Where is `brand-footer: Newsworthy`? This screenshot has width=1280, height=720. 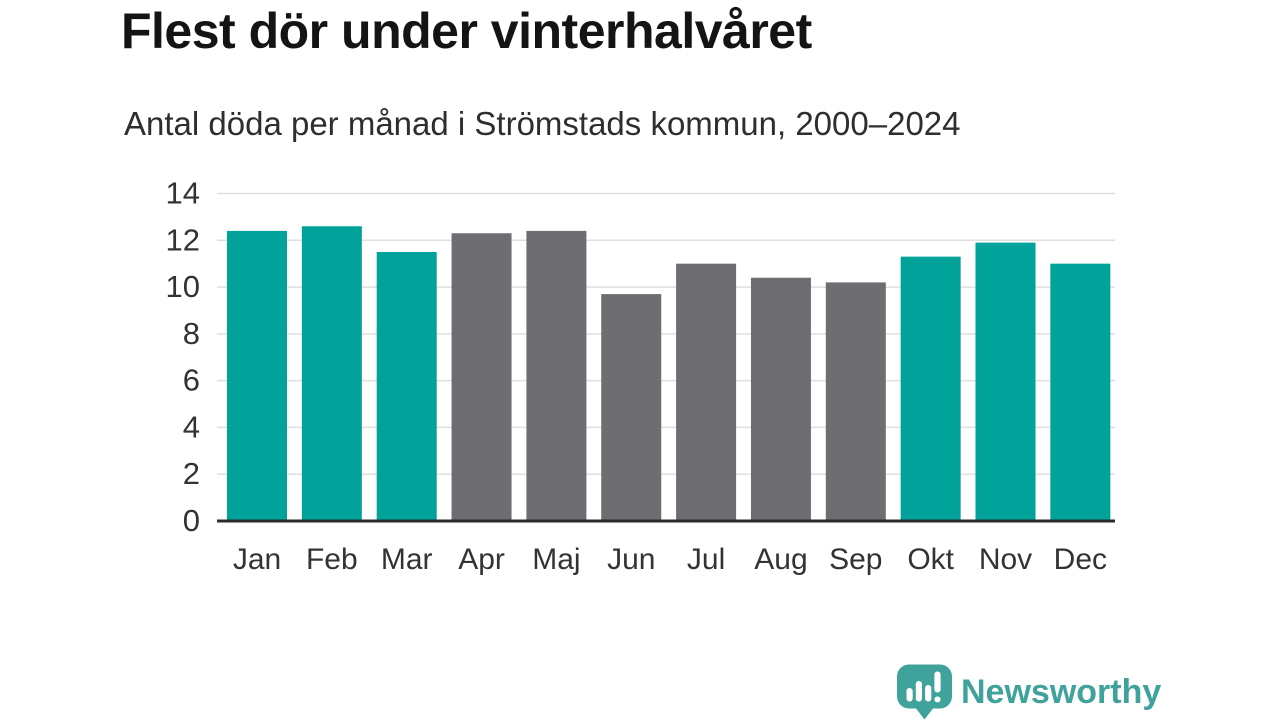
brand-footer: Newsworthy is located at coordinates (1028, 692).